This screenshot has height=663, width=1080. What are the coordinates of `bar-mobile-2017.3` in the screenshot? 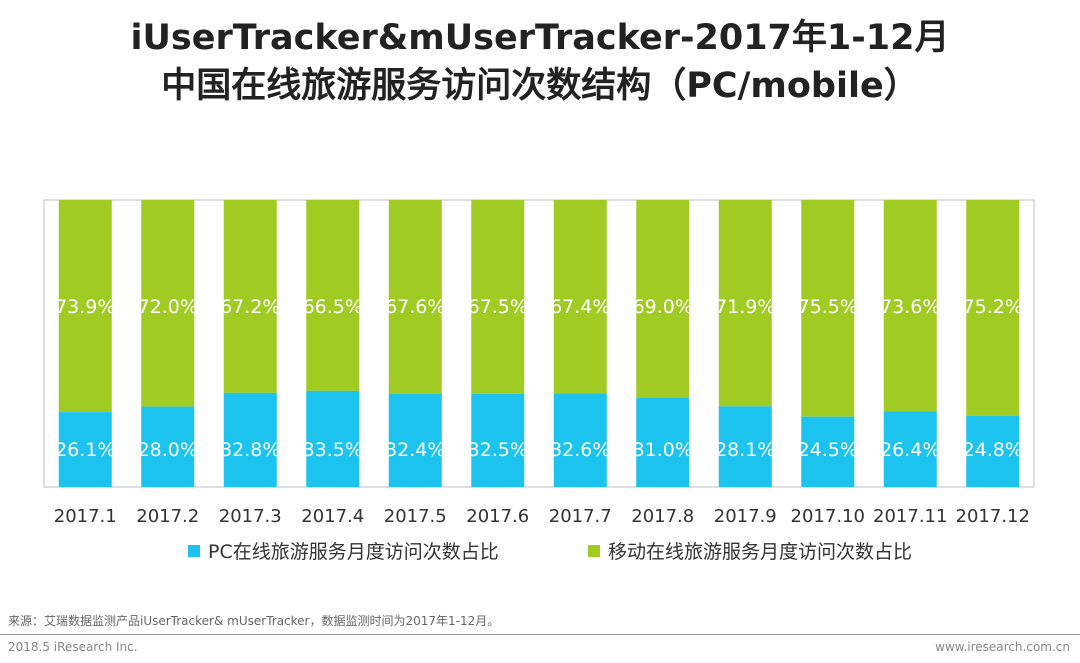 It's located at (250, 296).